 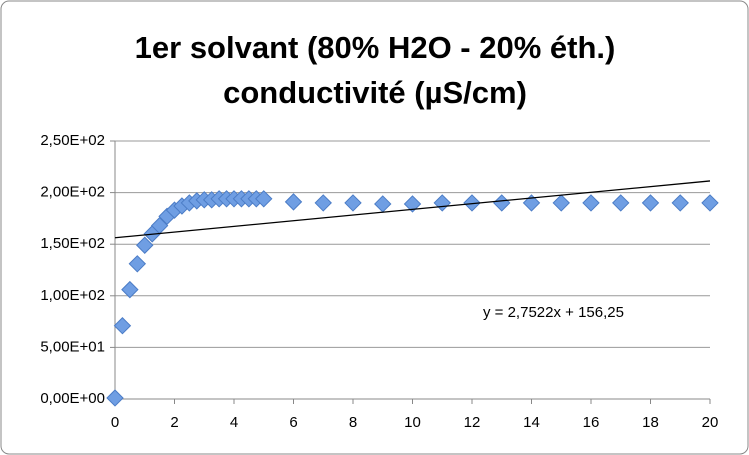 What do you see at coordinates (72, 398) in the screenshot?
I see `y-tick-label: 0,00E+00` at bounding box center [72, 398].